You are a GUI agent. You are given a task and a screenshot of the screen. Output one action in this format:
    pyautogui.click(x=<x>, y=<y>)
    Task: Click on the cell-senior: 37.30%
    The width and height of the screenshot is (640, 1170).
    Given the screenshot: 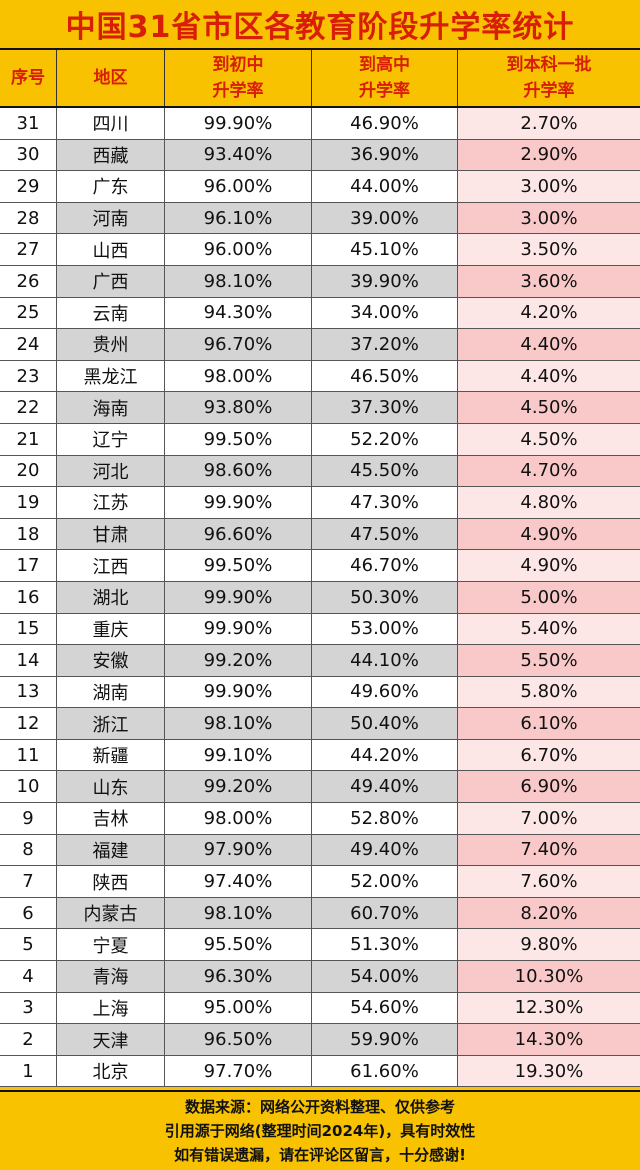 What is the action you would take?
    pyautogui.click(x=385, y=407)
    